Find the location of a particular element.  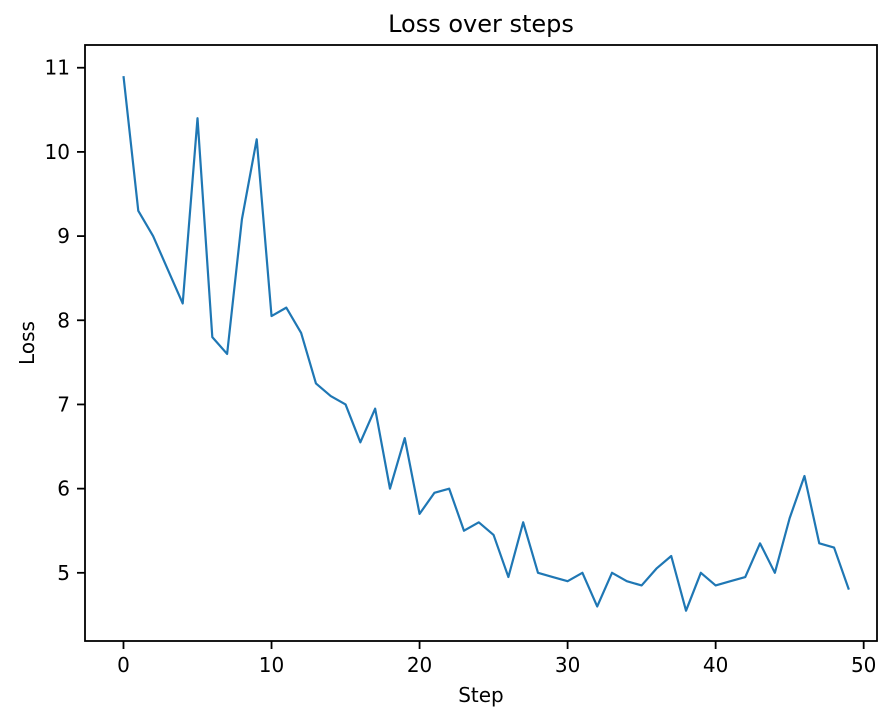

x-tick-label: 10 is located at coordinates (271, 665).